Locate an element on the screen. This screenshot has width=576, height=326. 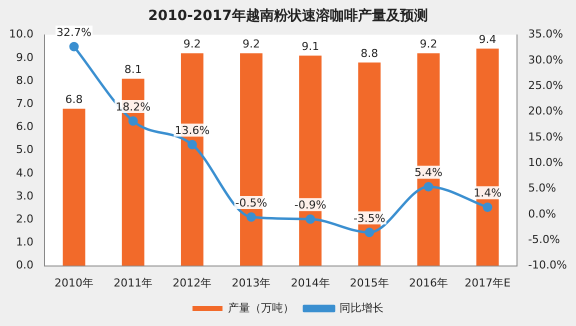
y2-tick-label: 10.0% is located at coordinates (546, 162).